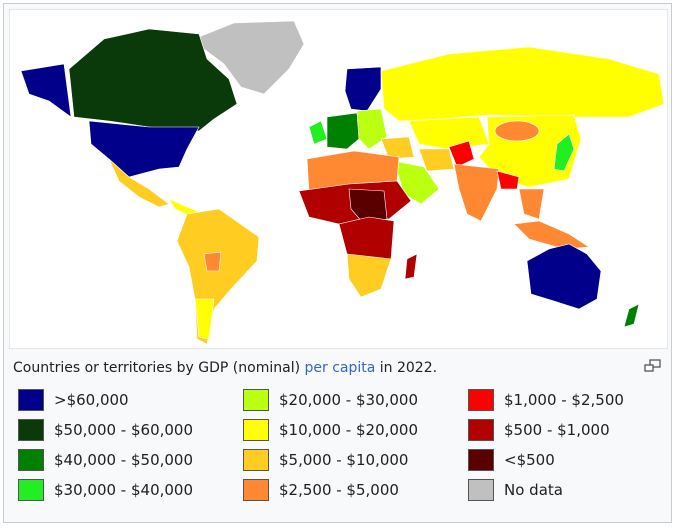 This screenshot has height=528, width=677. Describe the element at coordinates (529, 460) in the screenshot. I see `legend-label: <$500` at that location.